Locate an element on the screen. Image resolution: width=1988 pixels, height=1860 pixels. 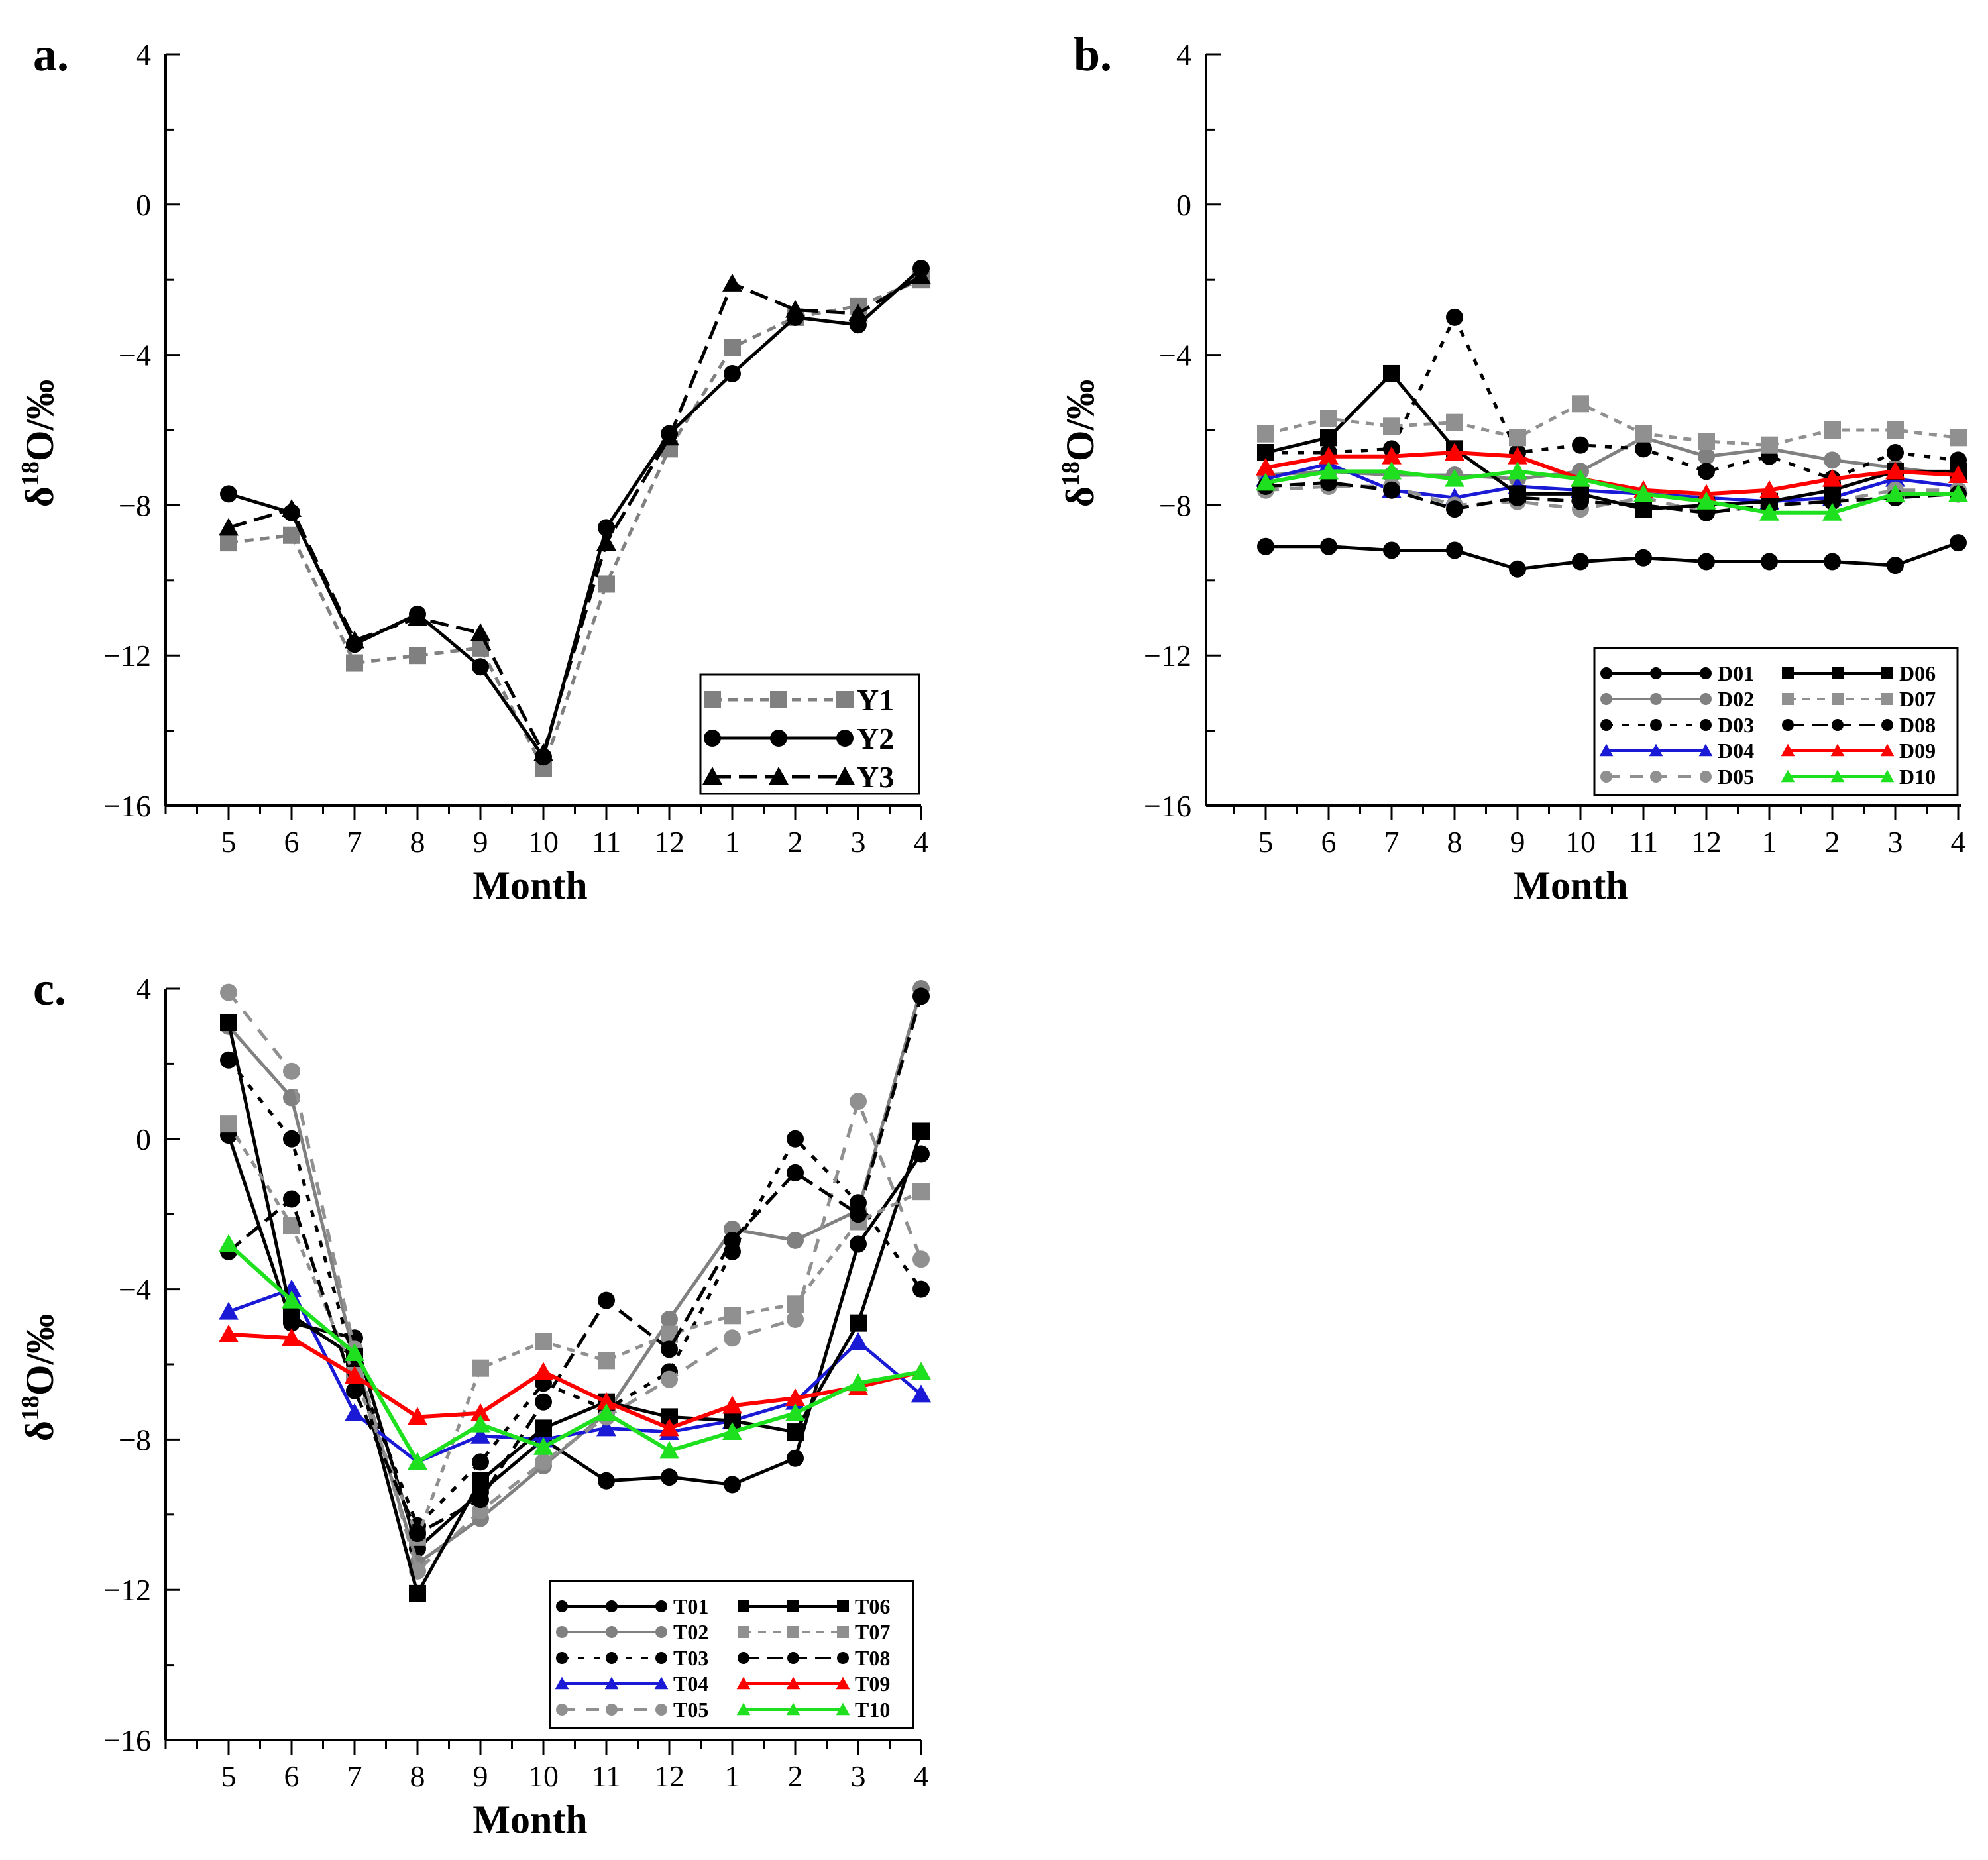
legend-label: D01 is located at coordinates (1736, 673).